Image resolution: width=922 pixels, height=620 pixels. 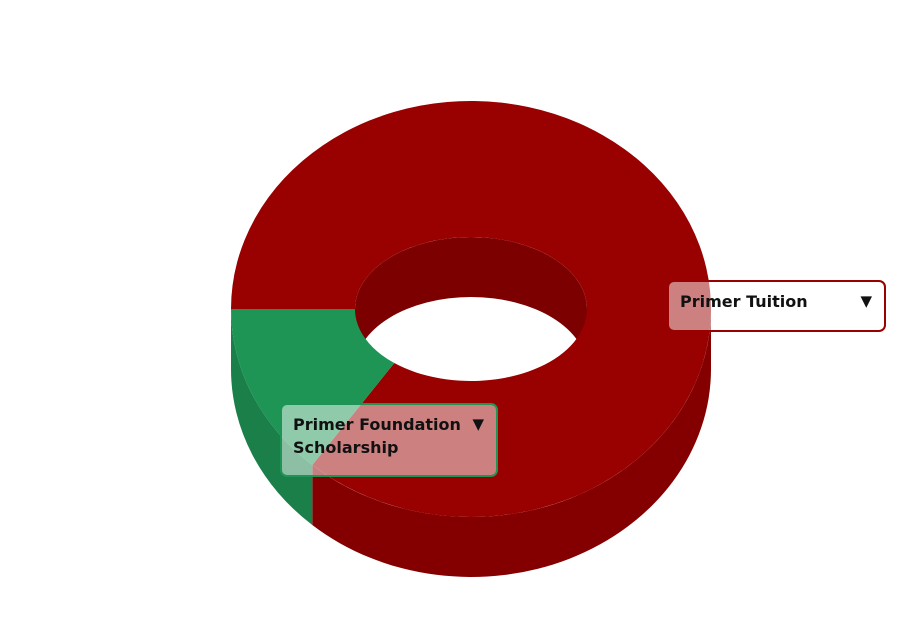 I want to click on tooltip-label: Primer Tuition, so click(x=744, y=301).